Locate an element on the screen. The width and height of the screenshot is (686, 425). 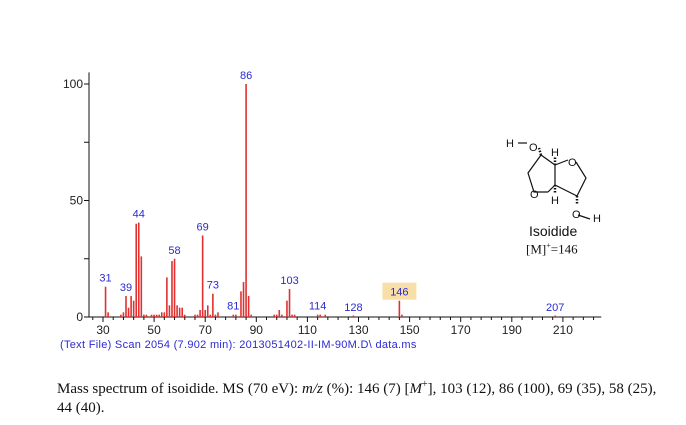
peak-label: 207 is located at coordinates (555, 308).